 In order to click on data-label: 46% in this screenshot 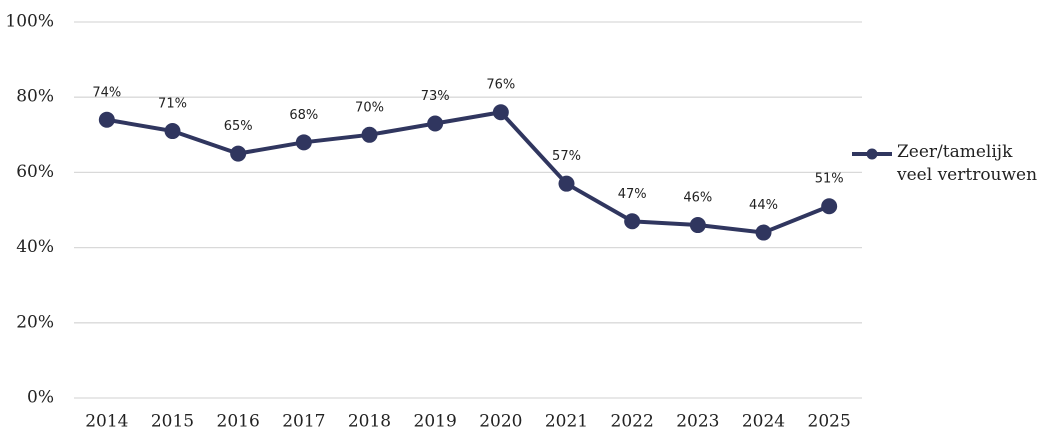, I will do `click(697, 198)`.